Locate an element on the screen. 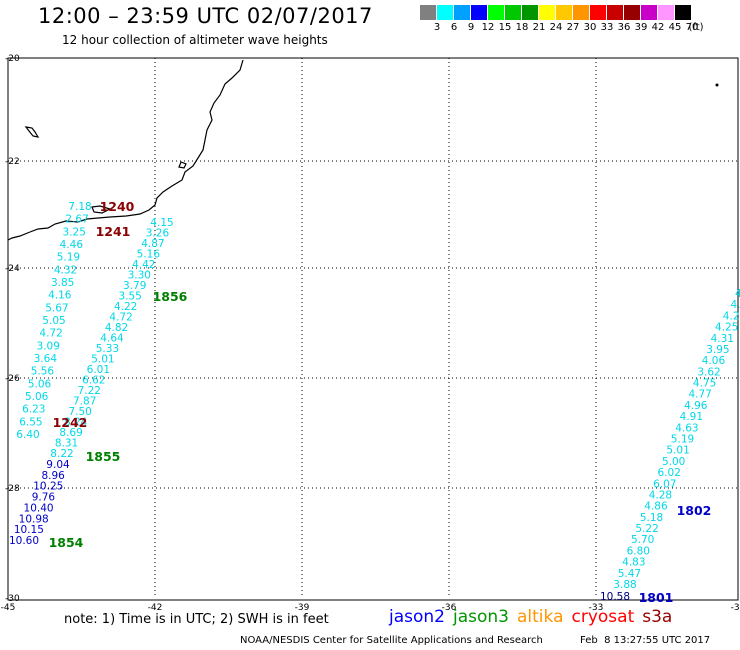 Image resolution: width=740 pixels, height=650 pixels. wave-height-value: 6.07 is located at coordinates (664, 484).